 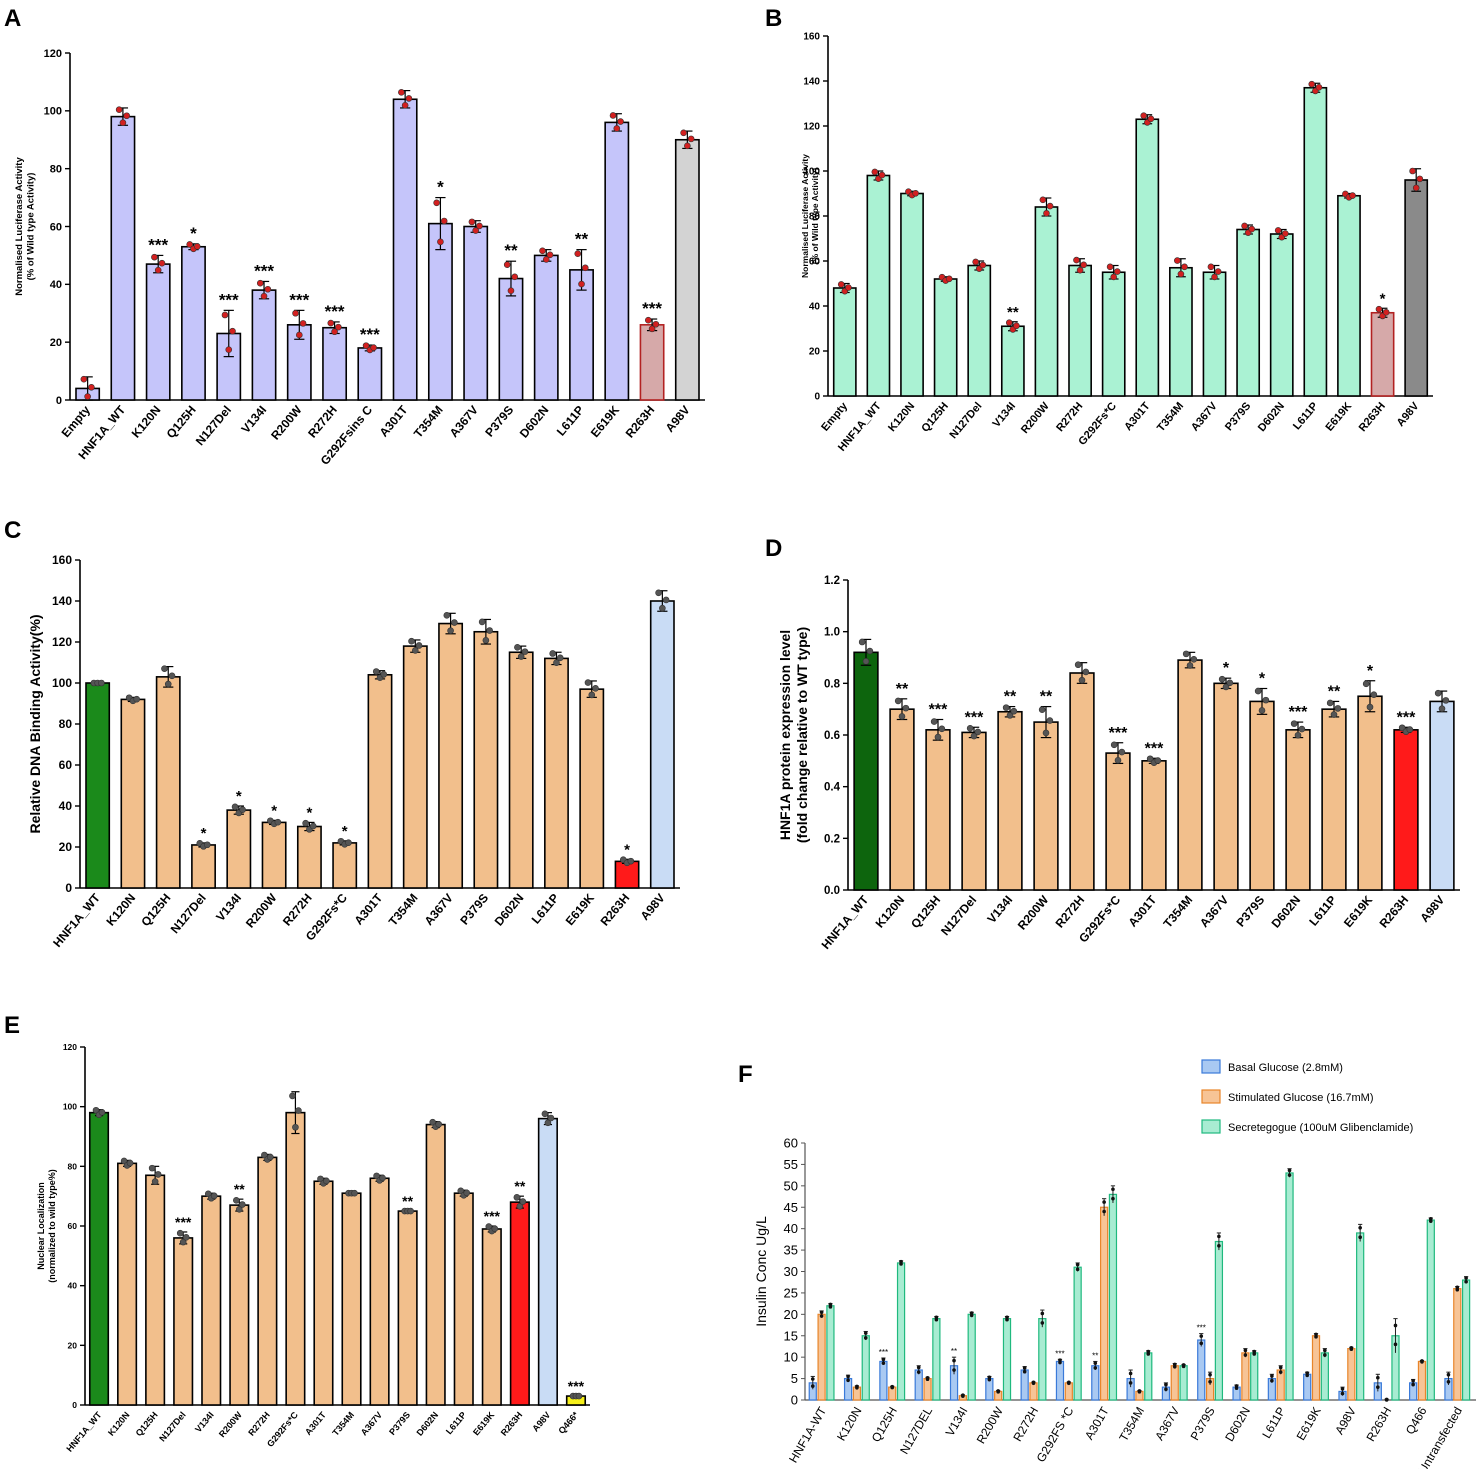 I want to click on panel-d-x-label: K120N, so click(x=890, y=912).